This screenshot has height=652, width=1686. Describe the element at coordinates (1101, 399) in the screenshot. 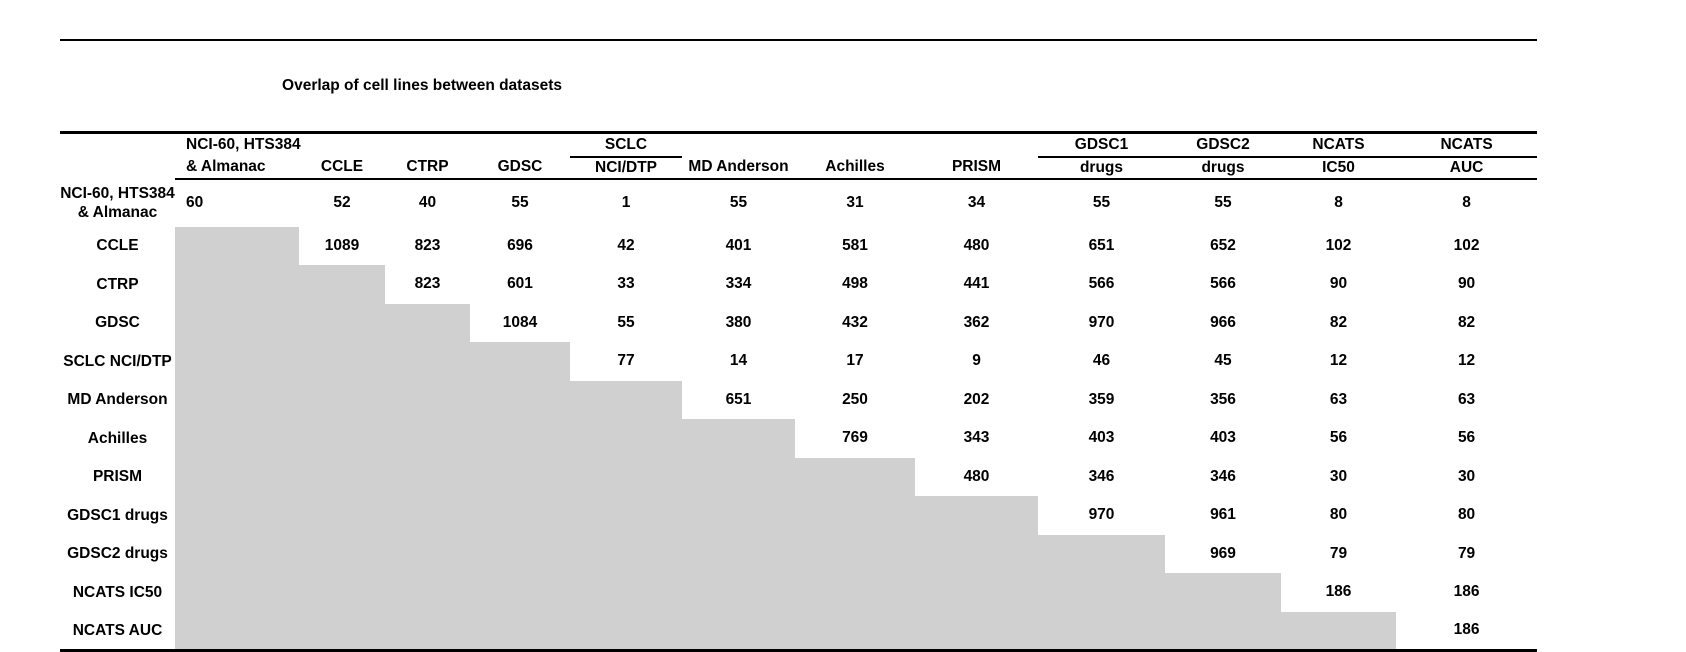

I see `overlap-value-cell: 359` at that location.